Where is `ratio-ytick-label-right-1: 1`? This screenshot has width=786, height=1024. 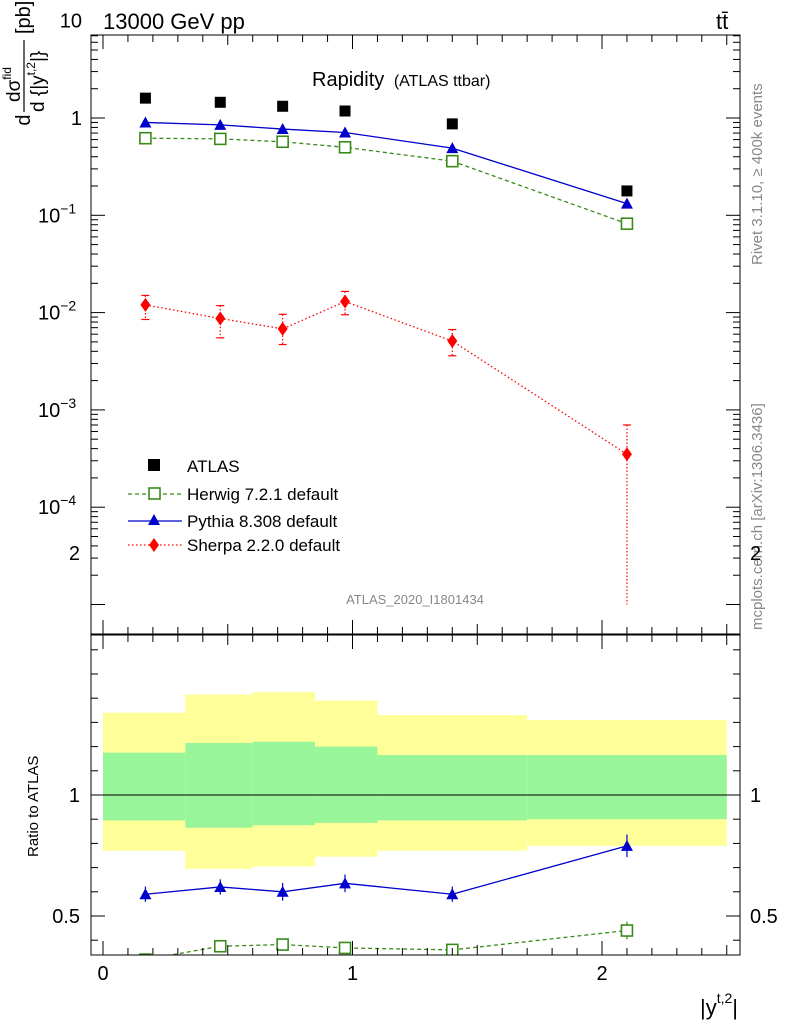 ratio-ytick-label-right-1: 1 is located at coordinates (755, 796).